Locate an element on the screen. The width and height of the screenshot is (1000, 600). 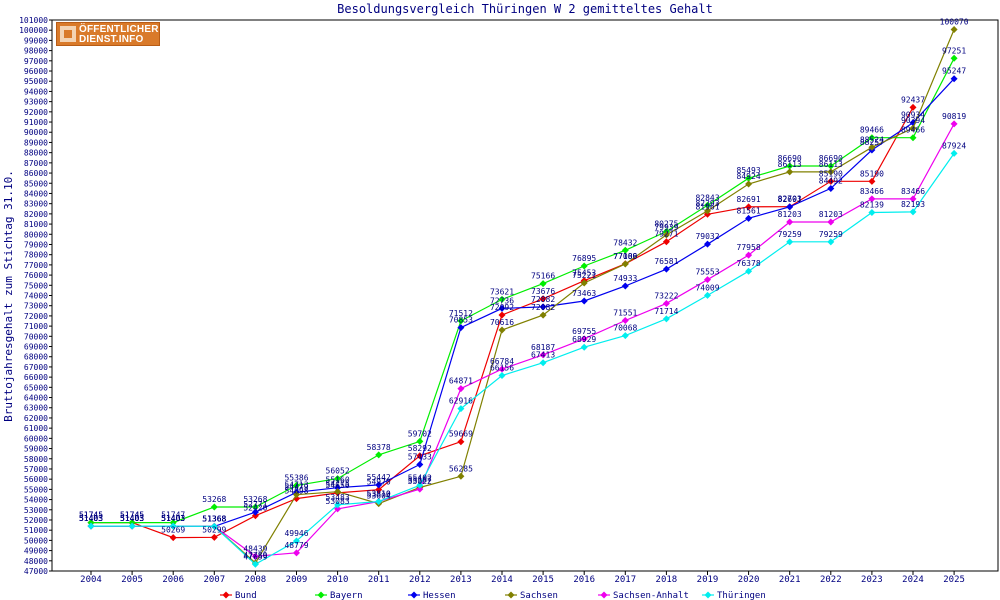
y-tick-label: 59000 is located at coordinates (36, 449).